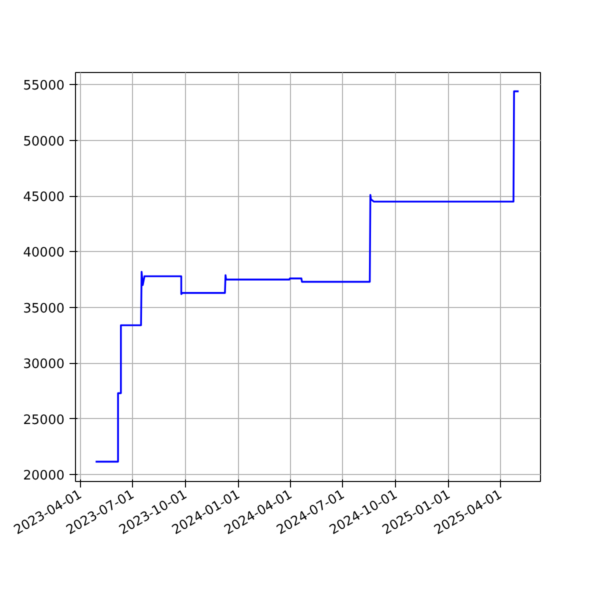  What do you see at coordinates (44, 308) in the screenshot?
I see `y-tick-label: 35000` at bounding box center [44, 308].